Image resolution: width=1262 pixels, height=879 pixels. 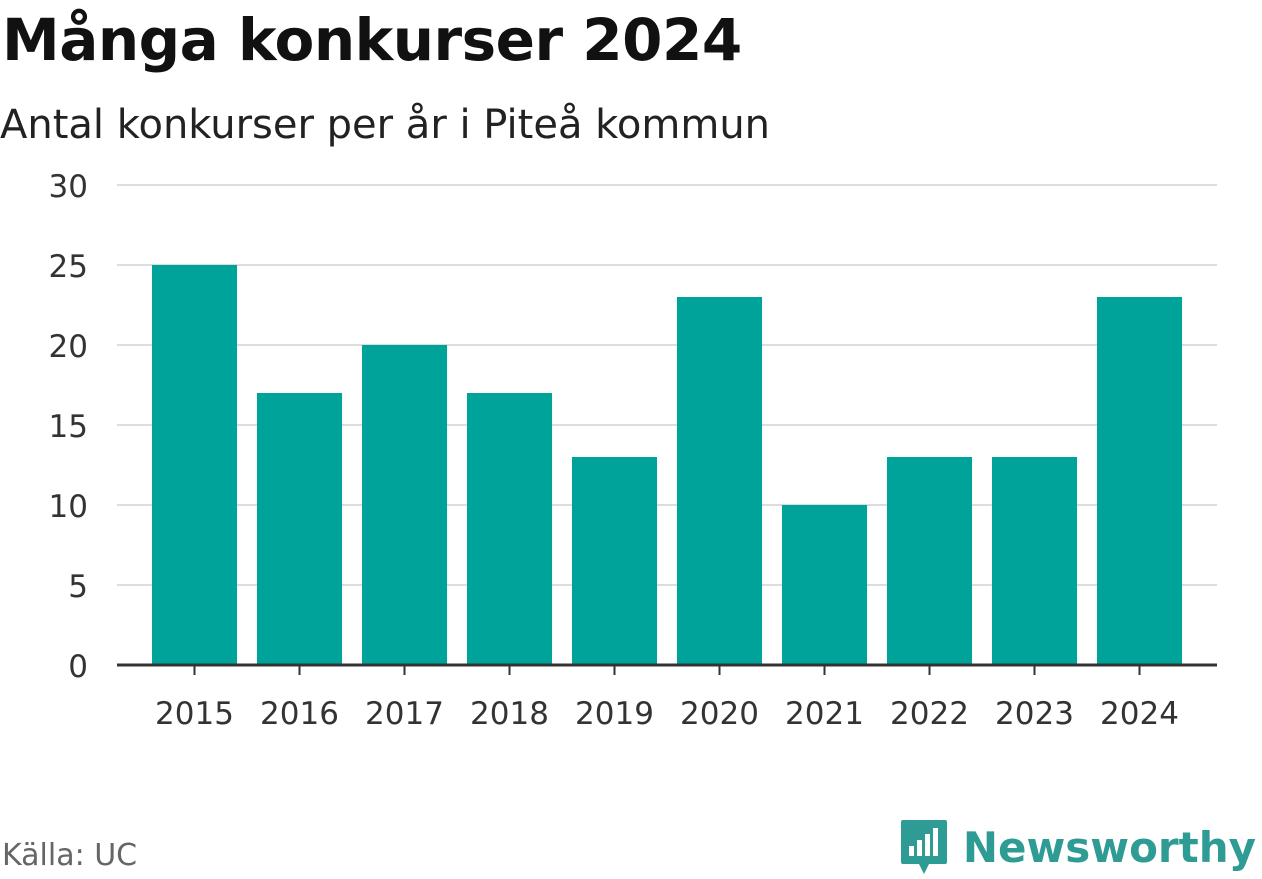 What do you see at coordinates (1034, 714) in the screenshot?
I see `x-tick-label: 2023` at bounding box center [1034, 714].